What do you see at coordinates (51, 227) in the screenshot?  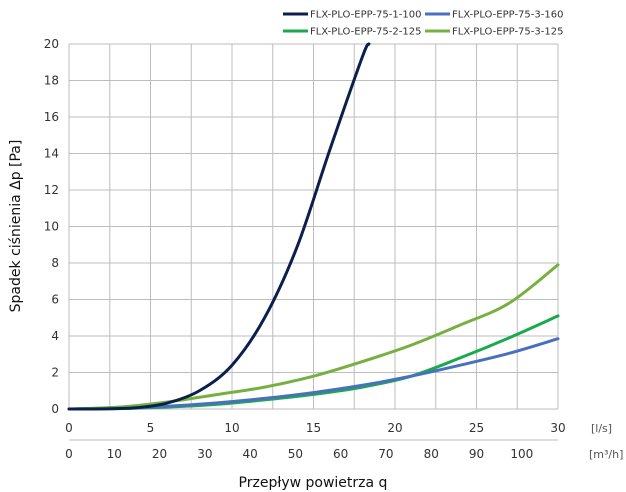 I see `y-tick-label: 10` at bounding box center [51, 227].